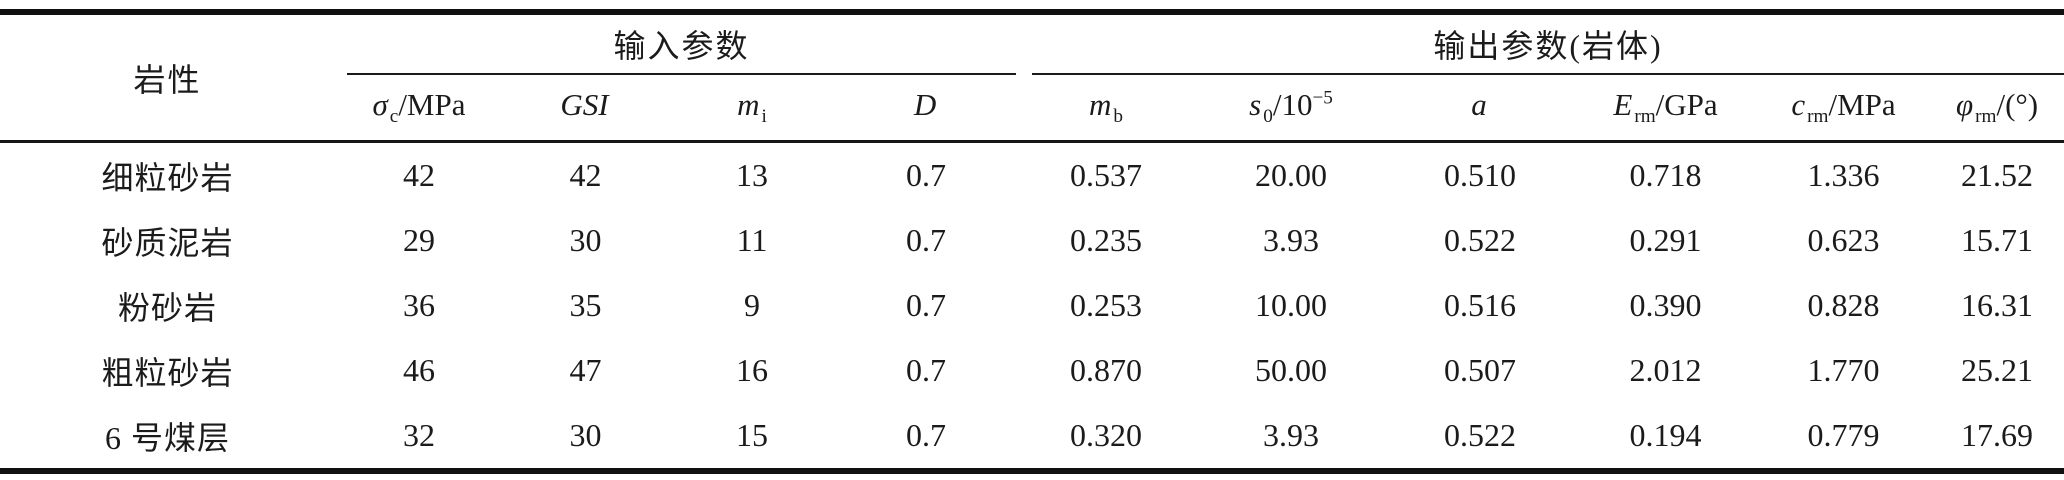  What do you see at coordinates (1798, 104) in the screenshot?
I see `variable-symbol: c` at bounding box center [1798, 104].